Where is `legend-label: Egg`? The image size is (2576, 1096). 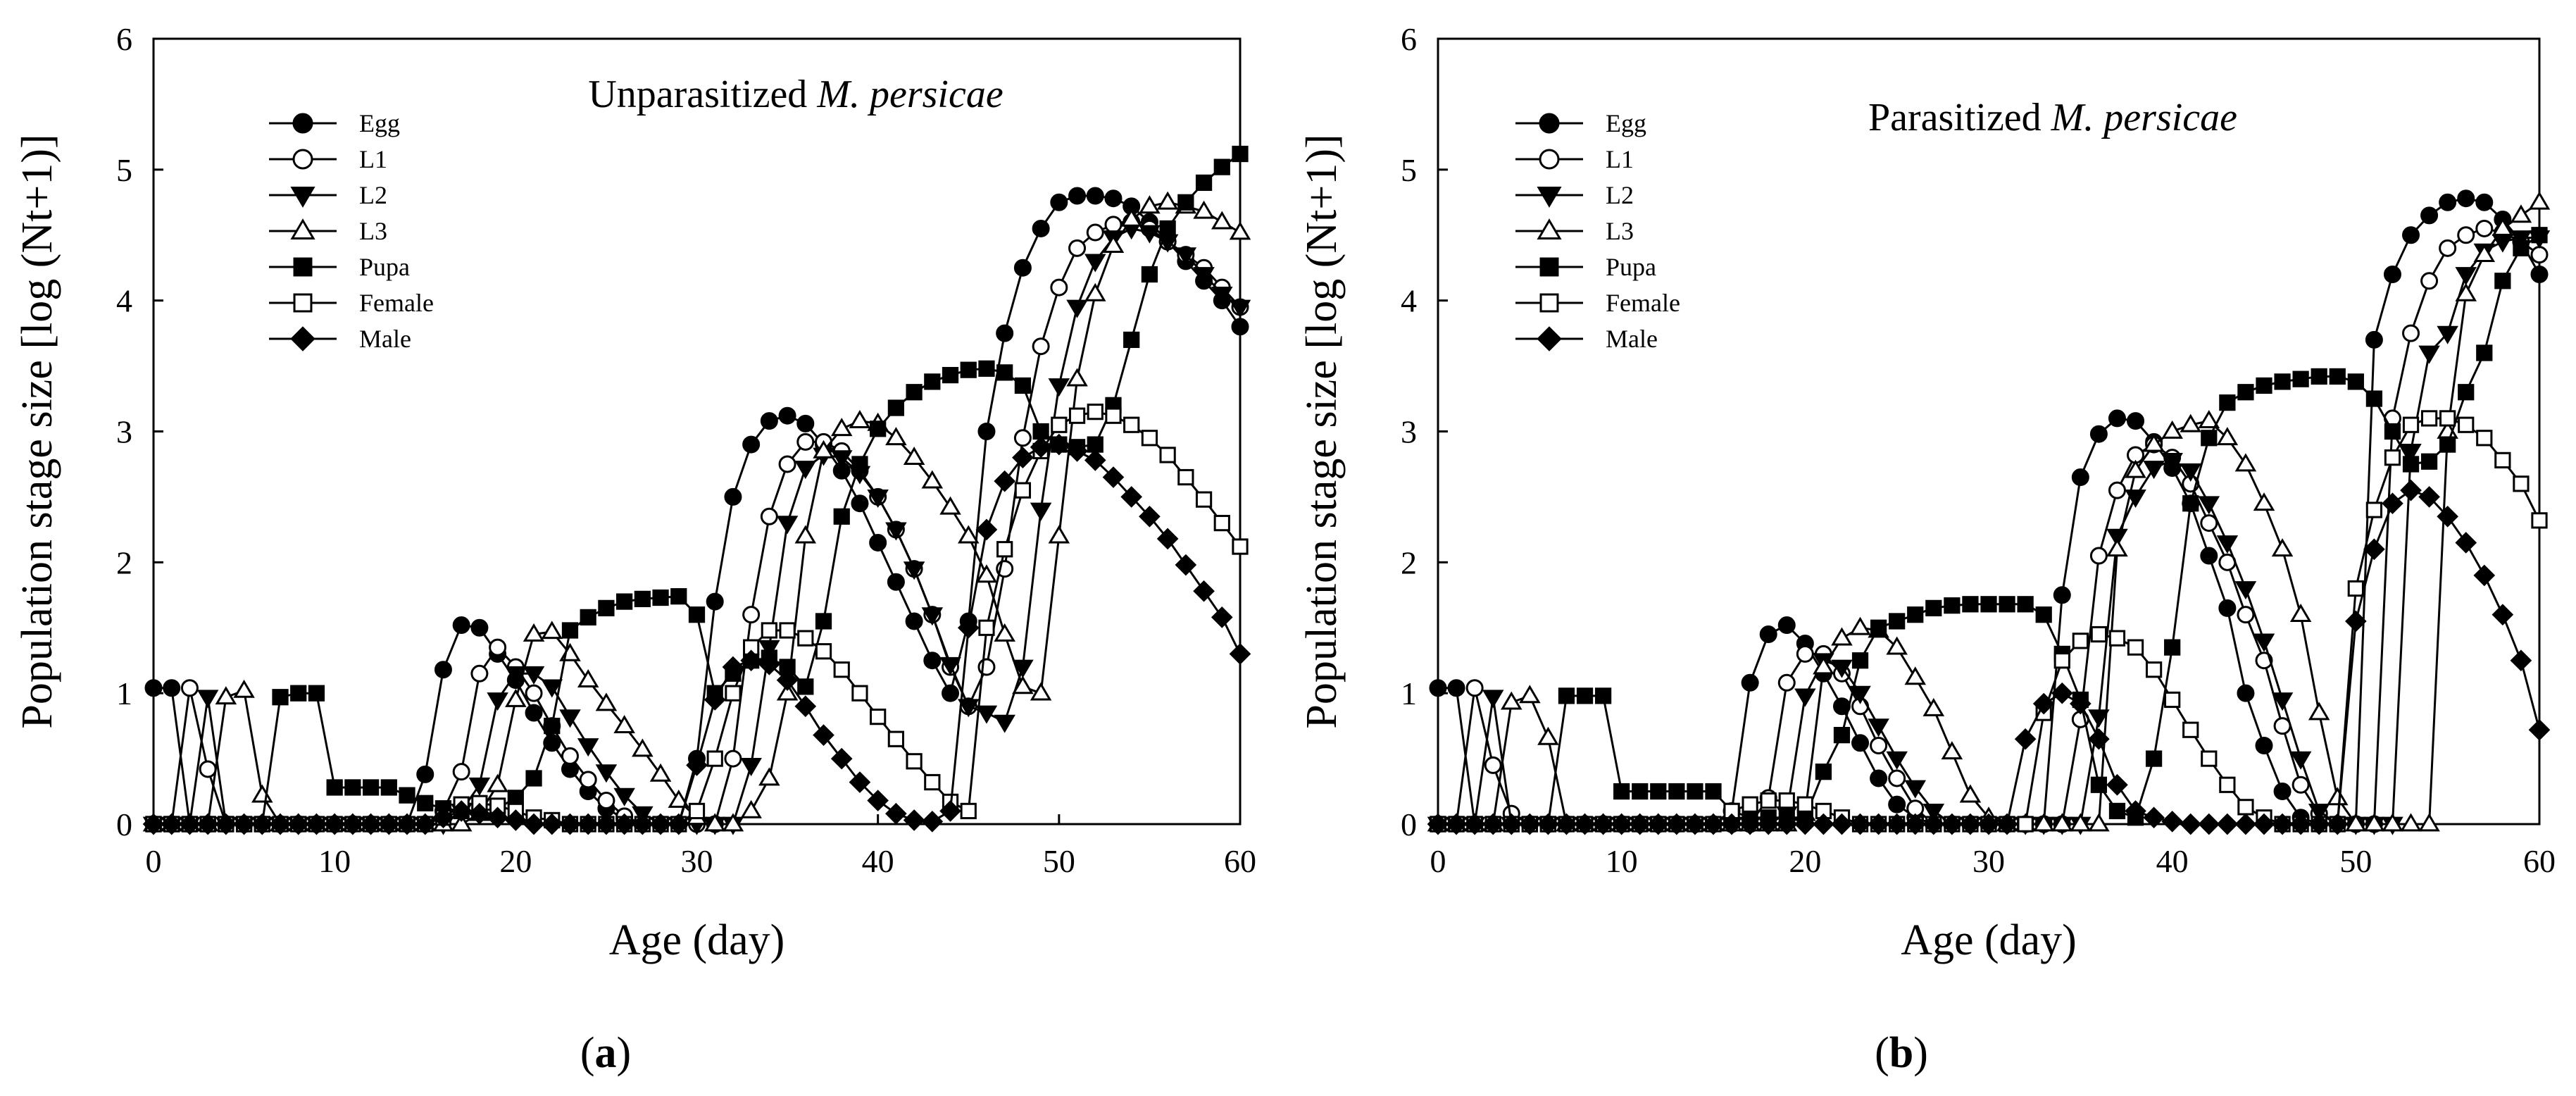
legend-label: Egg is located at coordinates (379, 123).